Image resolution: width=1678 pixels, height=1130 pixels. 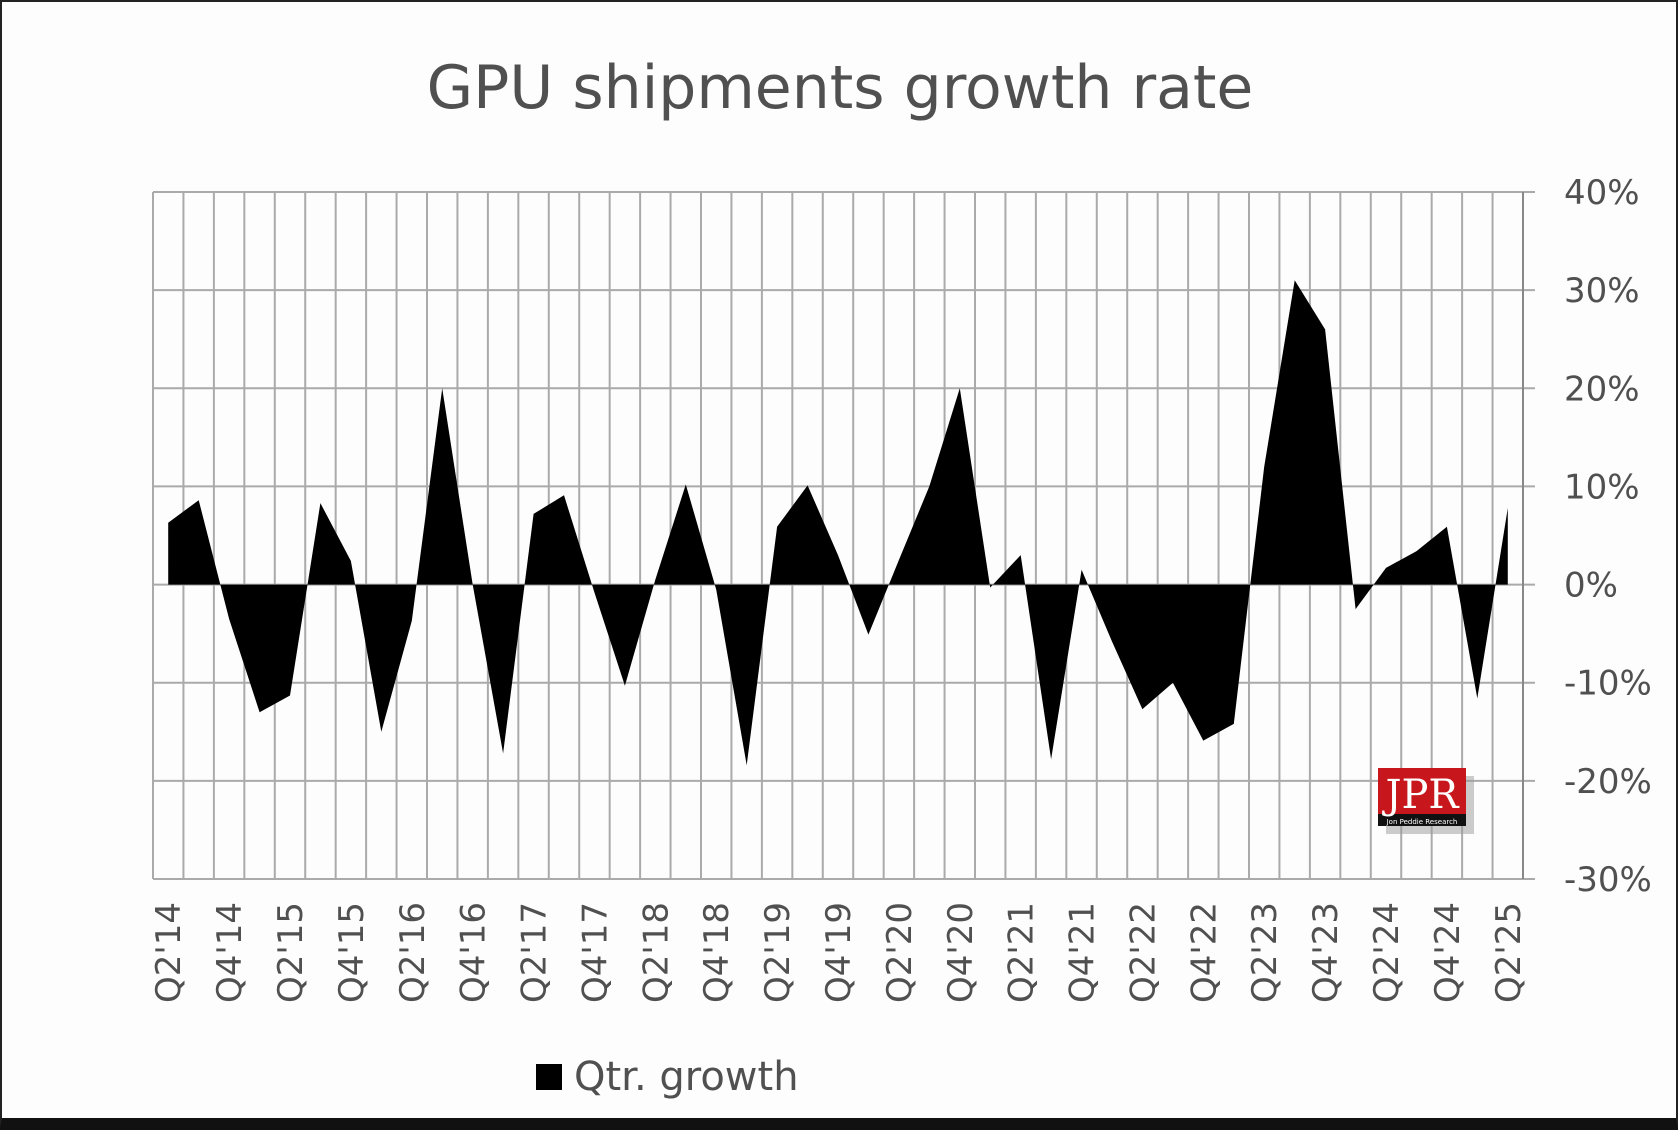 I want to click on x-tick-label: Q4'15, so click(x=352, y=952).